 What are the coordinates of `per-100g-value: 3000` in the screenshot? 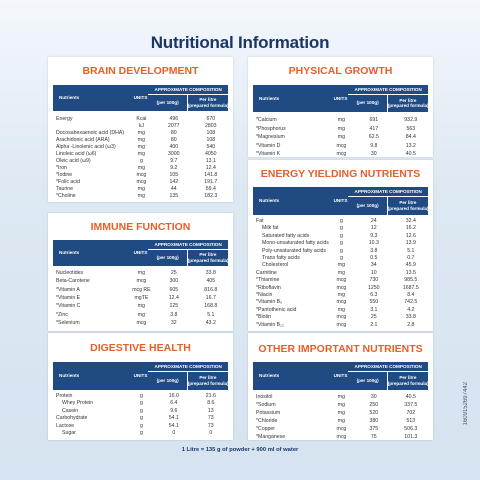 It's located at (174, 154).